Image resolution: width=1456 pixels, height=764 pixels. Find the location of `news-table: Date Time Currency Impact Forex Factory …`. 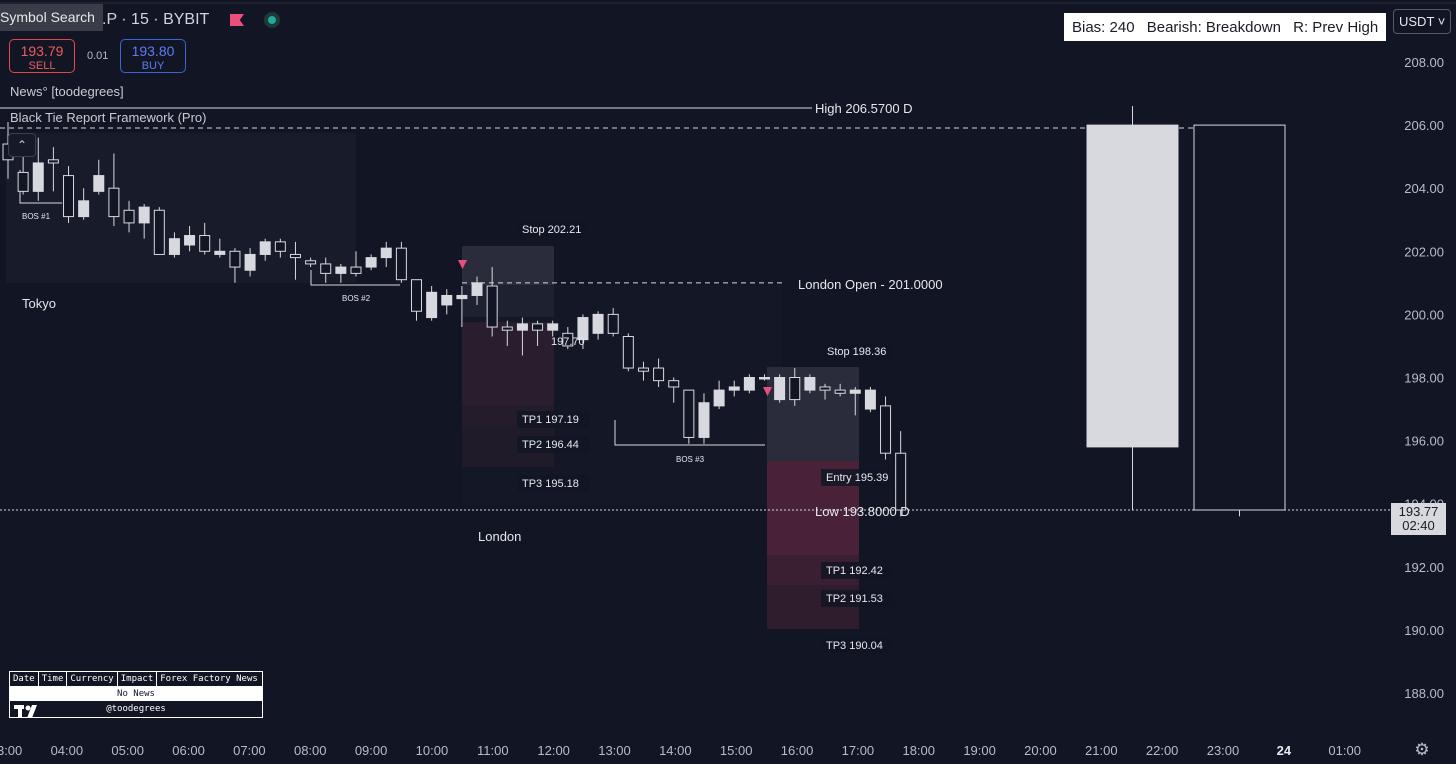

news-table: Date Time Currency Impact Forex Factory … is located at coordinates (136, 694).